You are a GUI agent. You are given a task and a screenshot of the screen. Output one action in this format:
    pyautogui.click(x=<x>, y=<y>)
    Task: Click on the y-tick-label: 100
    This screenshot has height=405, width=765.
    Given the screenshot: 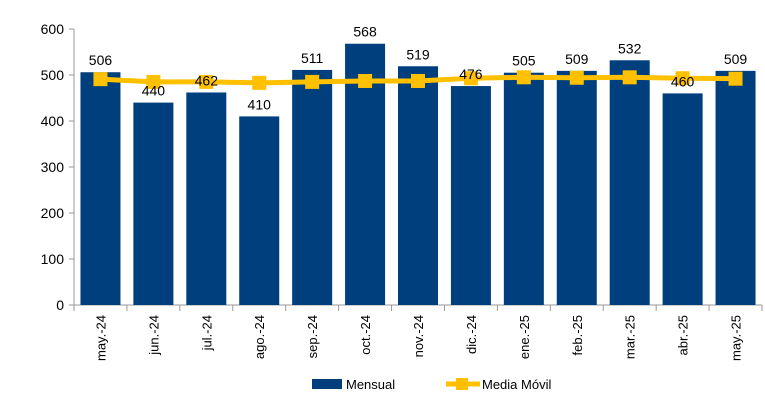 What is the action you would take?
    pyautogui.click(x=53, y=259)
    